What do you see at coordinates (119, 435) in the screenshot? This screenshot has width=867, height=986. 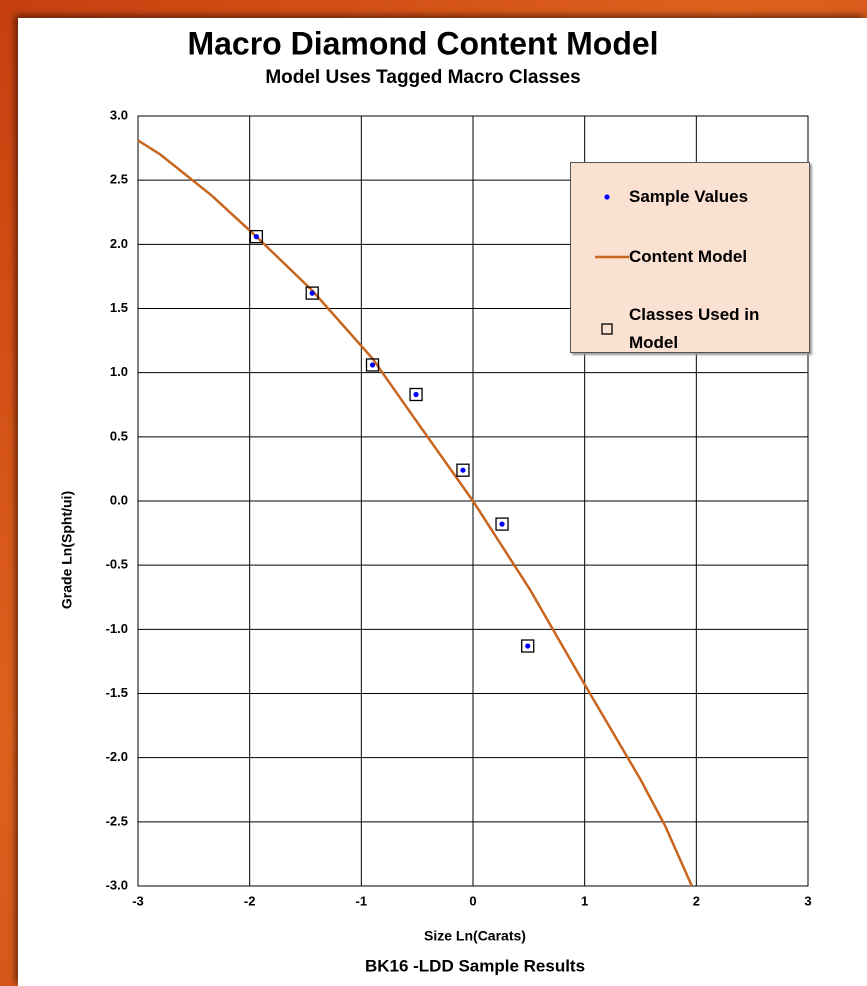 I see `y-tick-label: 0.5` at bounding box center [119, 435].